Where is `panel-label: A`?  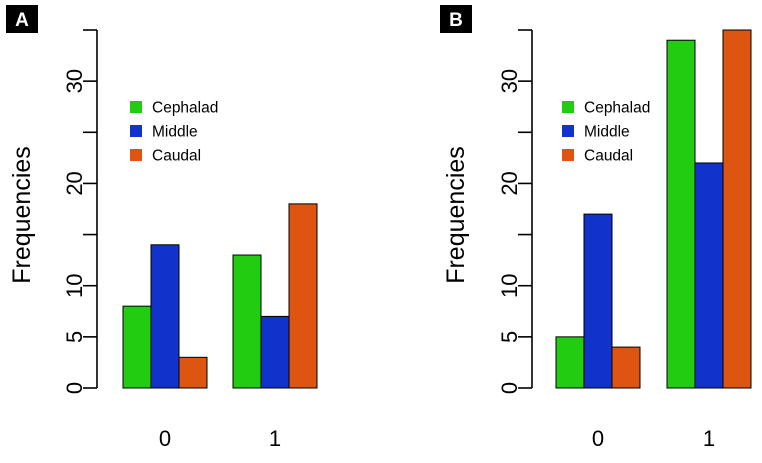 panel-label: A is located at coordinates (22, 20).